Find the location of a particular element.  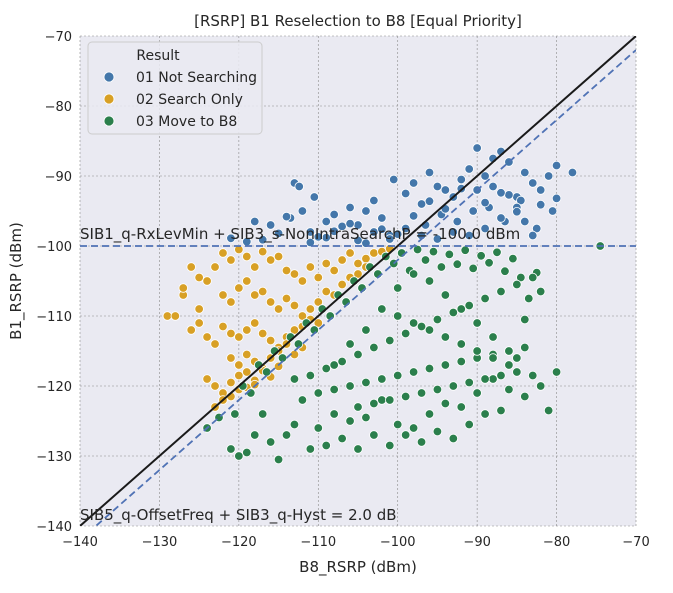

y-tick-label: −140 is located at coordinates (54, 527).